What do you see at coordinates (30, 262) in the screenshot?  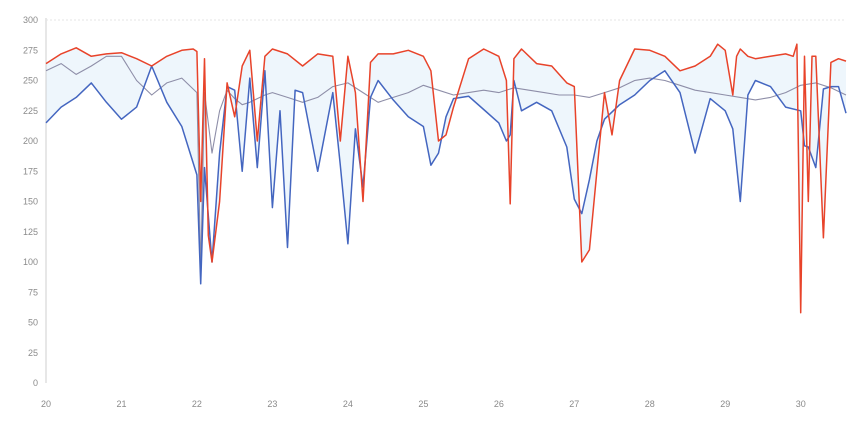 I see `y-tick-label: 100` at bounding box center [30, 262].